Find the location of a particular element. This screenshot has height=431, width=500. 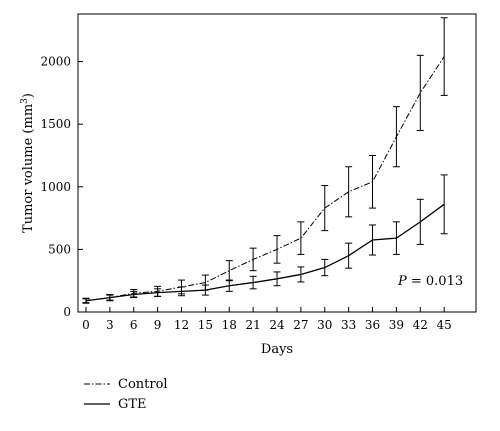

x-tick-label: 45 is located at coordinates (444, 325).